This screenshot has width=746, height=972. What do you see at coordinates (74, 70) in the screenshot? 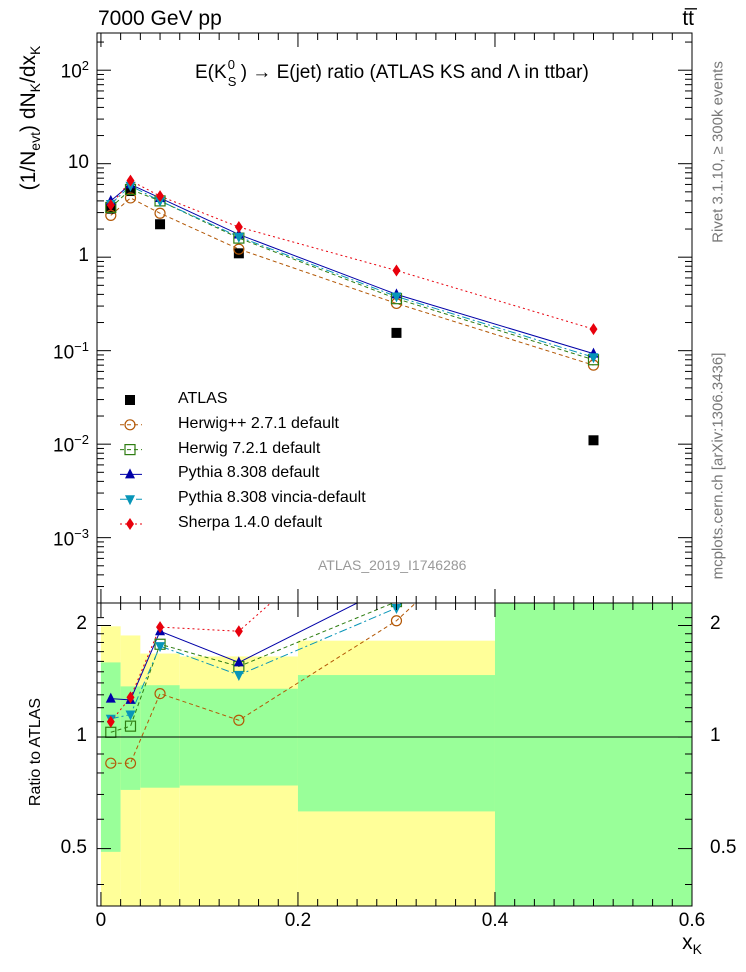
I see `y-tick-label: 10²` at bounding box center [74, 70].